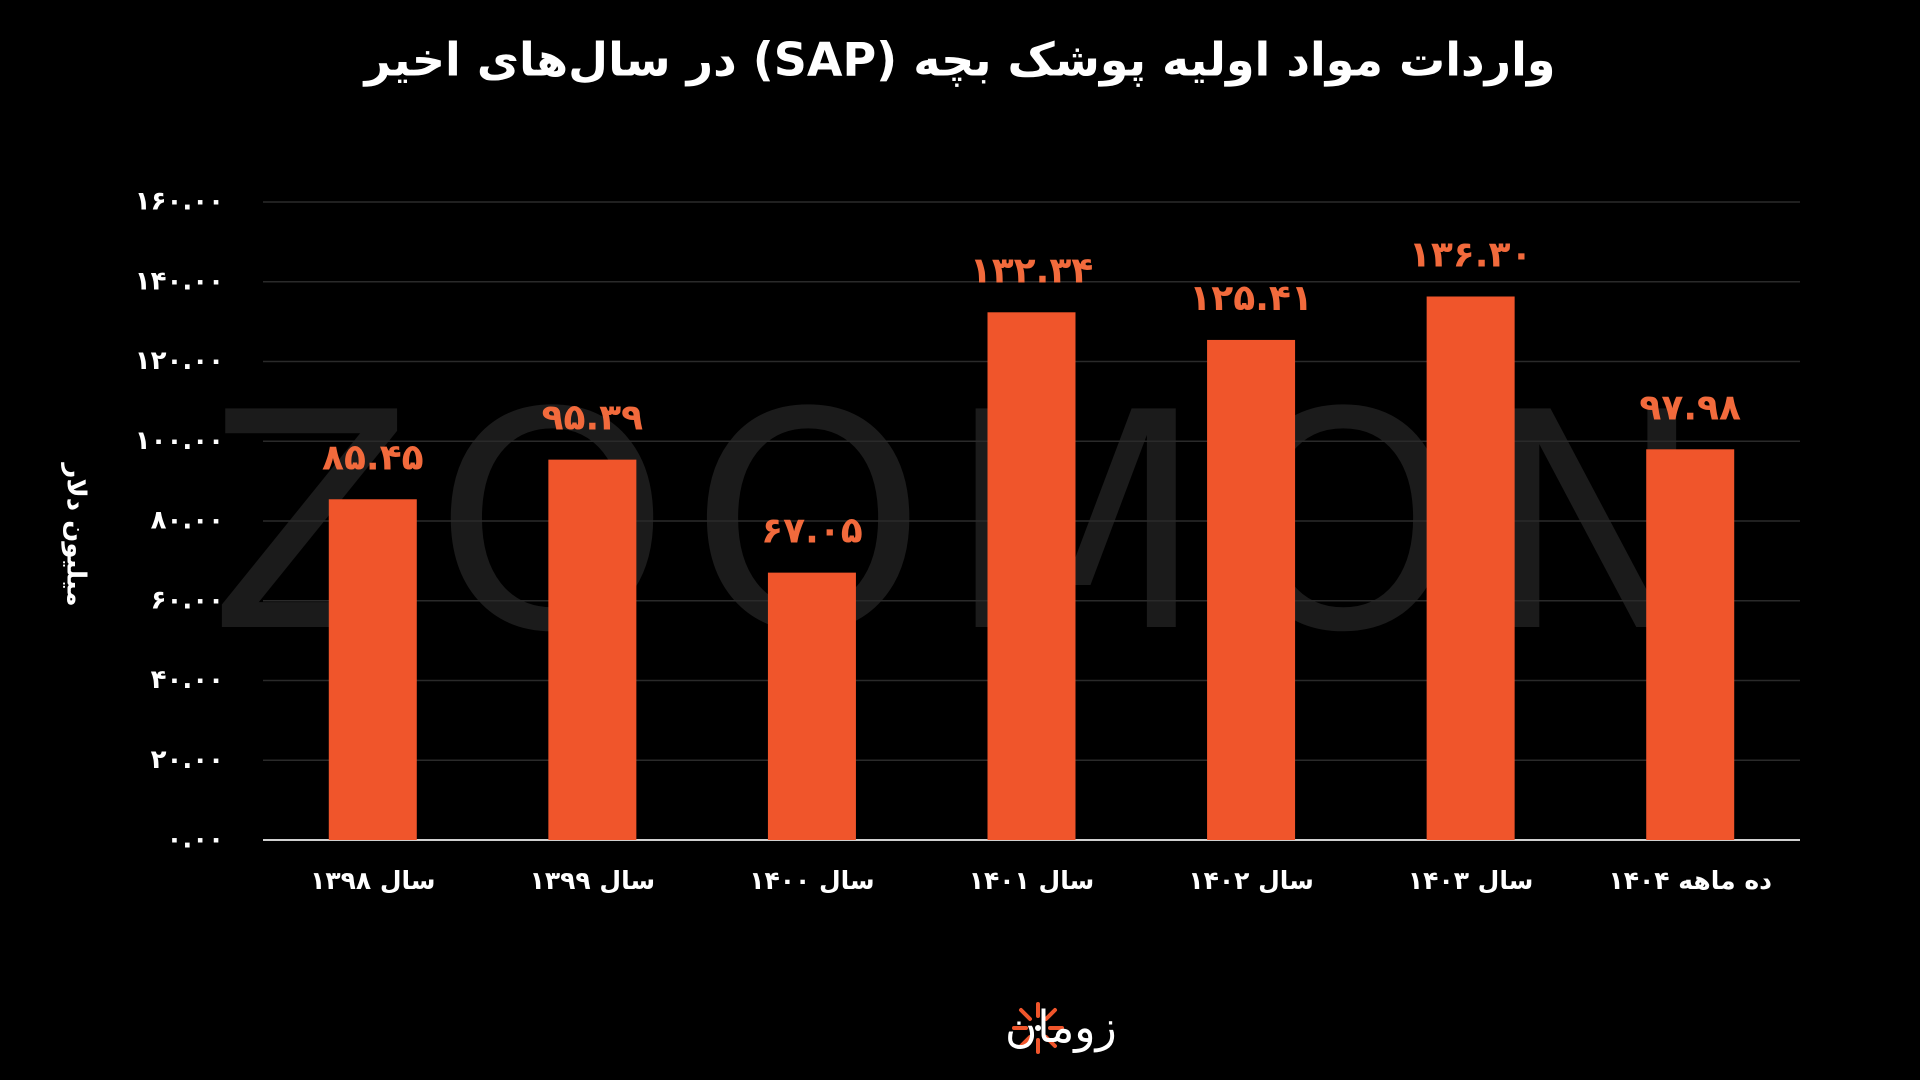 The width and height of the screenshot is (1920, 1080). I want to click on x-tick-label: سال ۱۴۰۰, so click(811, 880).